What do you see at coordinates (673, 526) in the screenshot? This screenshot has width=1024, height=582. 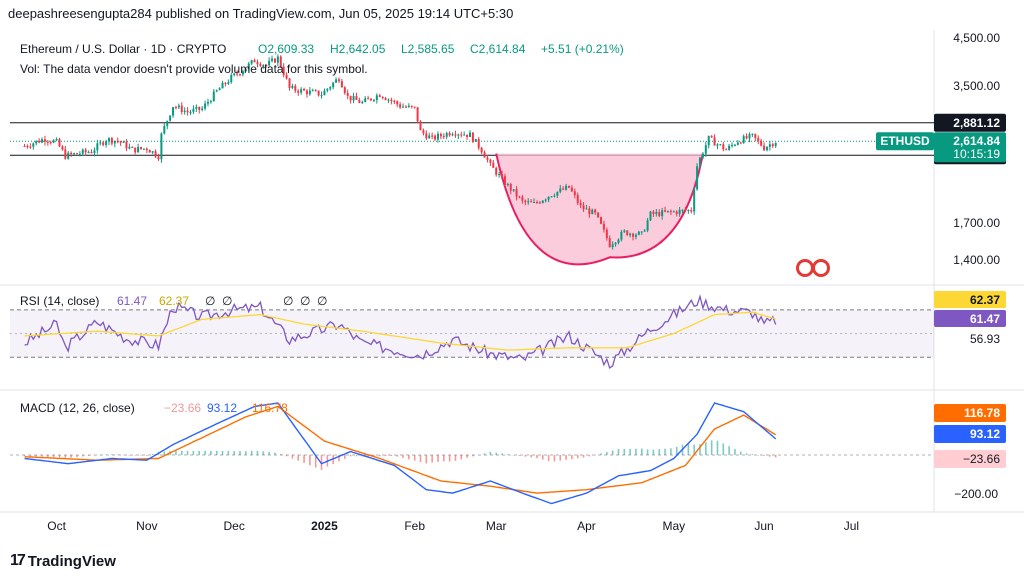 I see `time-axis-label: May` at bounding box center [673, 526].